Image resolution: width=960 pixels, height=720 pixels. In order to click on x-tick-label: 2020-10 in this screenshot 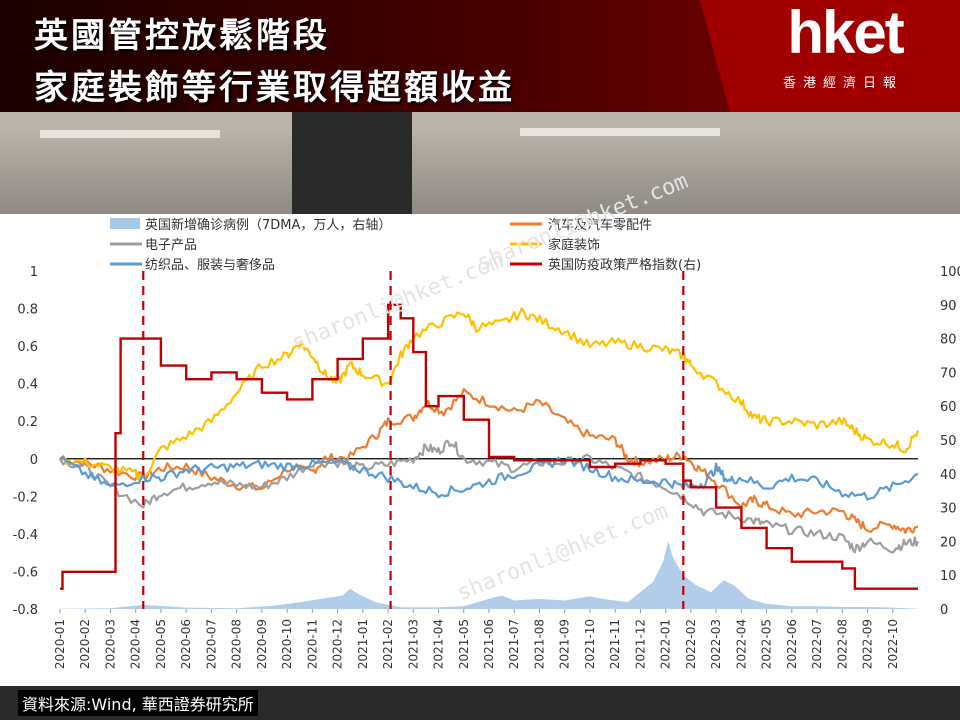, I will do `click(287, 644)`.